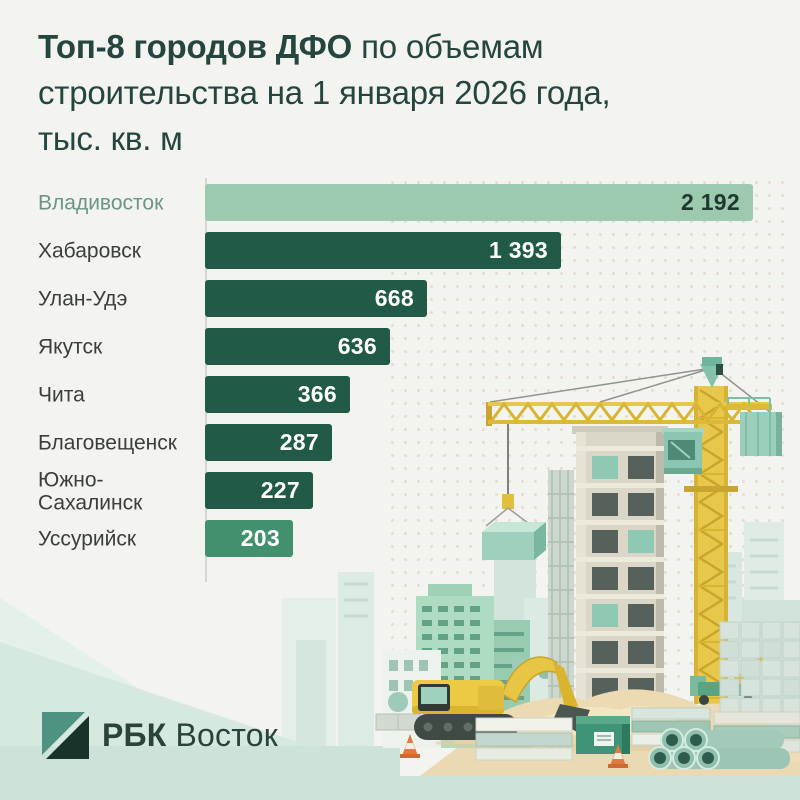  I want to click on title-bold-part: Топ-8 городов ДФО, so click(195, 46).